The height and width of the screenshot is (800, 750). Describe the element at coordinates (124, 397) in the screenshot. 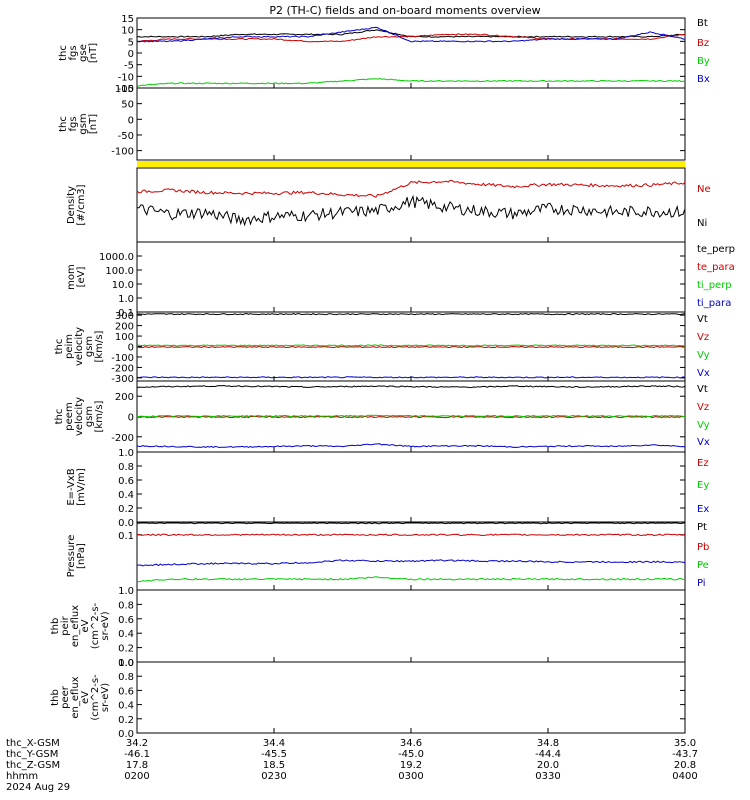

I see `y-tick-label: 200` at that location.